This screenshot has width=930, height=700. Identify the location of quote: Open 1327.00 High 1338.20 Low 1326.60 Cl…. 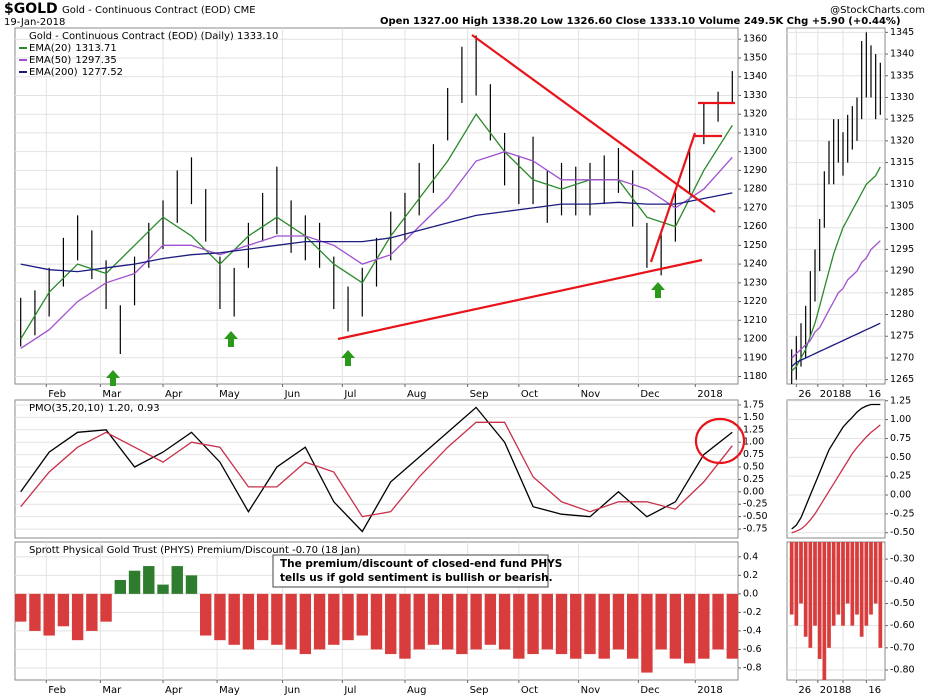
(640, 21).